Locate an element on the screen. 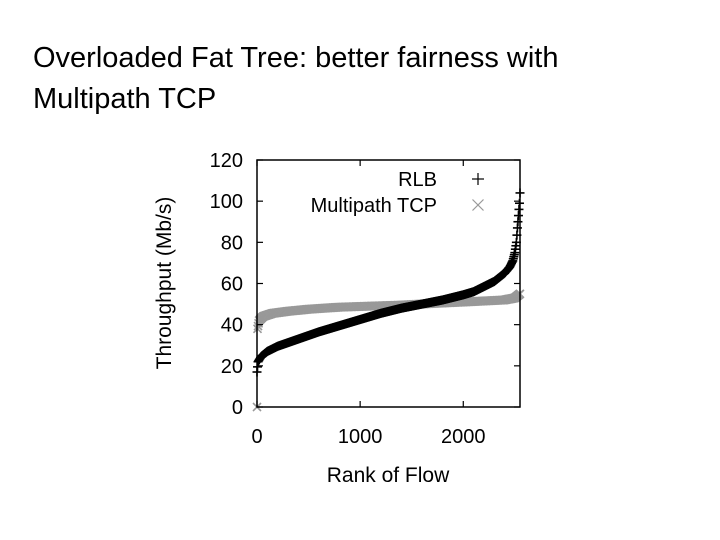  x-tick-label: 1000 is located at coordinates (360, 437).